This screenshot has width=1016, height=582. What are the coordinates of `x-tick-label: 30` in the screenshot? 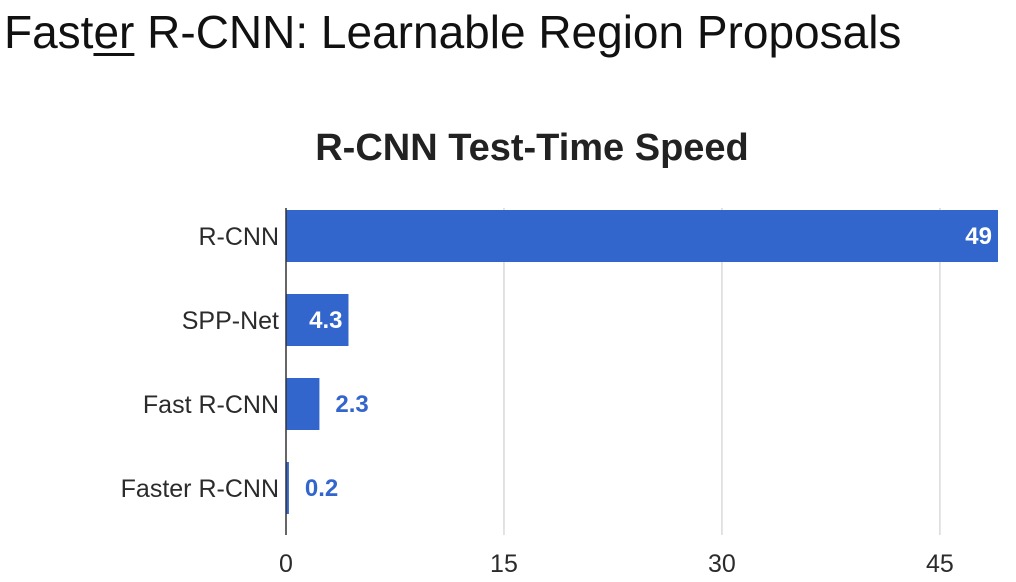 It's located at (722, 564).